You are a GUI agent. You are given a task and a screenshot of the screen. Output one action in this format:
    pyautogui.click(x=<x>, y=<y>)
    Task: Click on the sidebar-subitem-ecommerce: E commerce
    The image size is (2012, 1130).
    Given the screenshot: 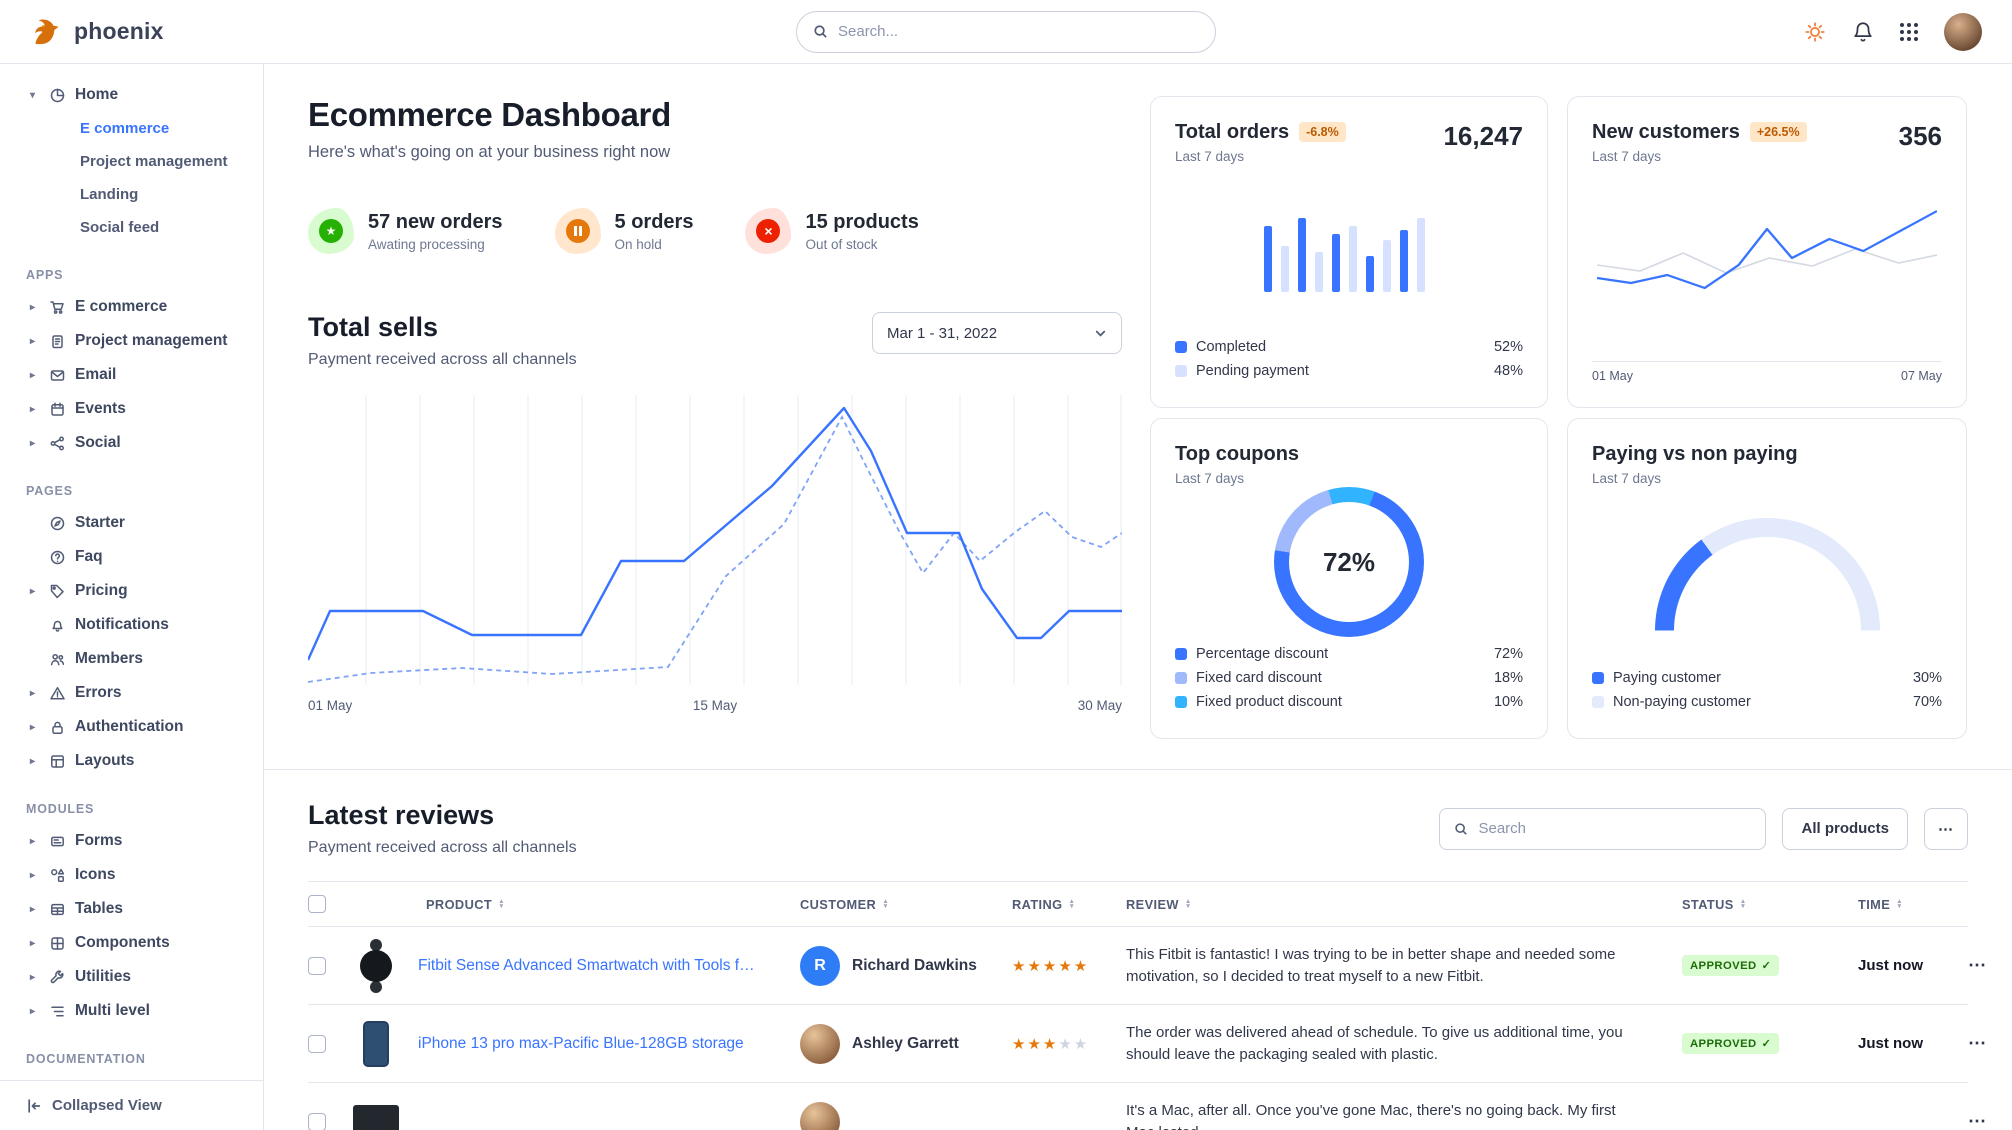 What is the action you would take?
    pyautogui.click(x=125, y=128)
    